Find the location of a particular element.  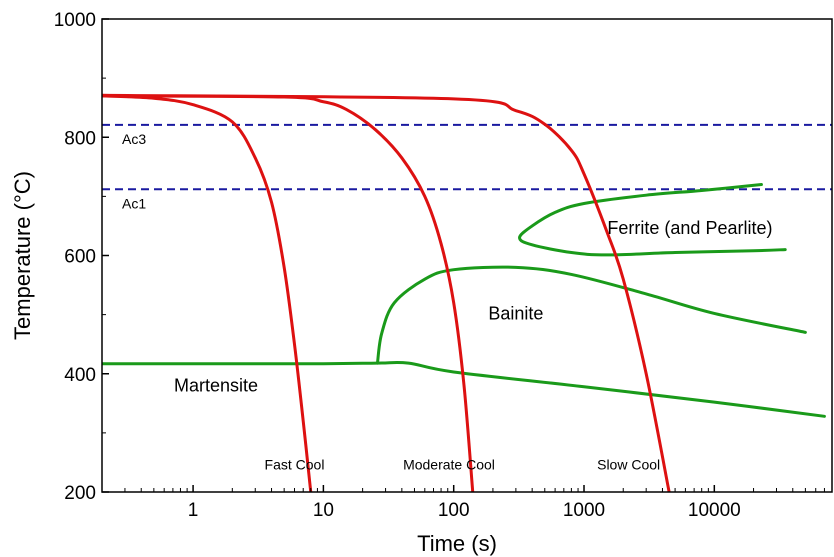

x-tick-label-10000: 10000 is located at coordinates (714, 510).